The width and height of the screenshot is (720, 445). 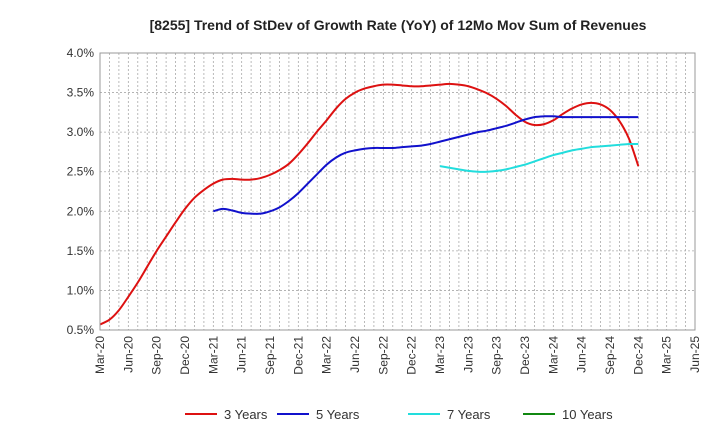 I want to click on x-tick-label: Dec-21, so click(x=298, y=355).